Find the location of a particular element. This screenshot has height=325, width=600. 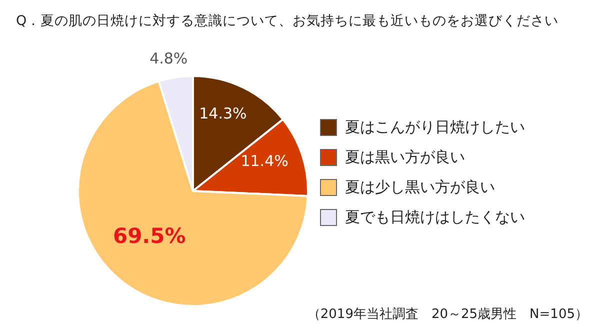

data-label: 69.5% is located at coordinates (149, 236).